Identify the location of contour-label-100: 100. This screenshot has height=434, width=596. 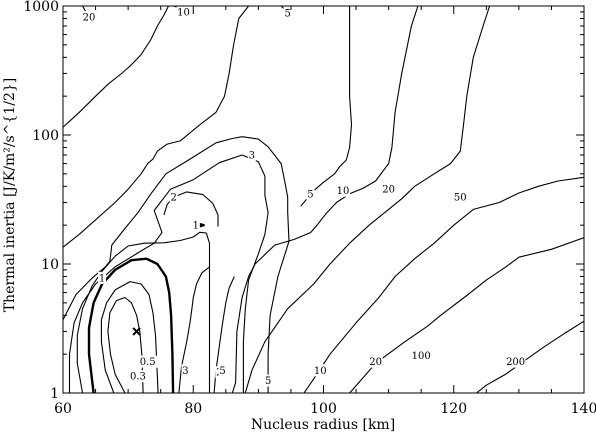
(421, 356).